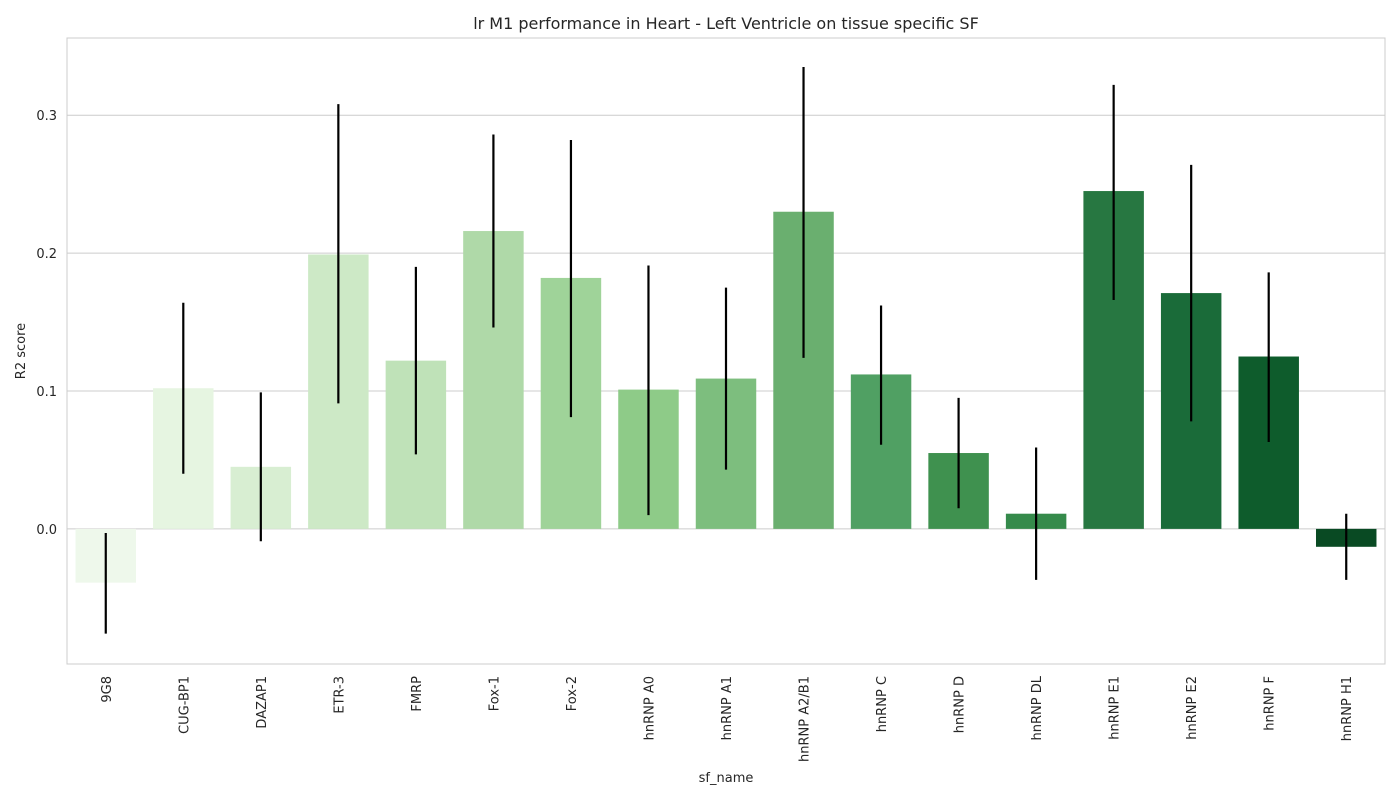  I want to click on x-tick-label: hnRNP A1, so click(727, 708).